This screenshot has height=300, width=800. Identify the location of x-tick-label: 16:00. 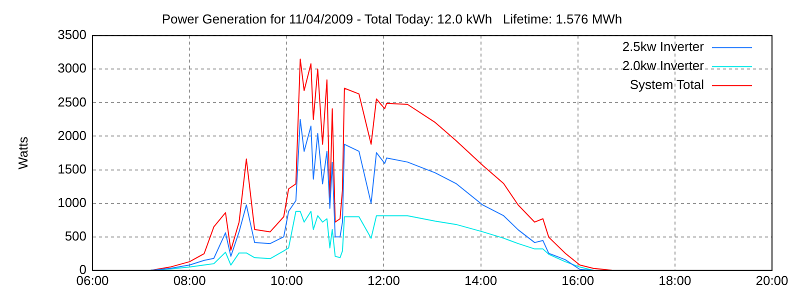
(578, 280).